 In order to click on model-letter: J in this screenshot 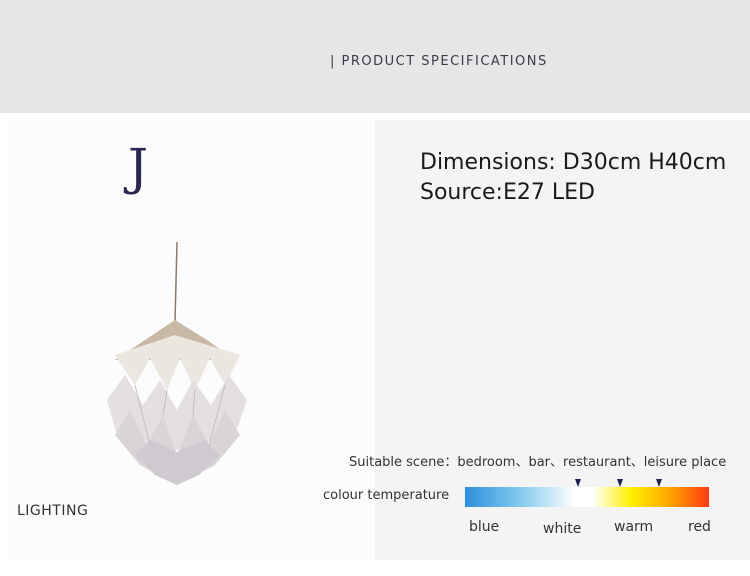, I will do `click(138, 167)`.